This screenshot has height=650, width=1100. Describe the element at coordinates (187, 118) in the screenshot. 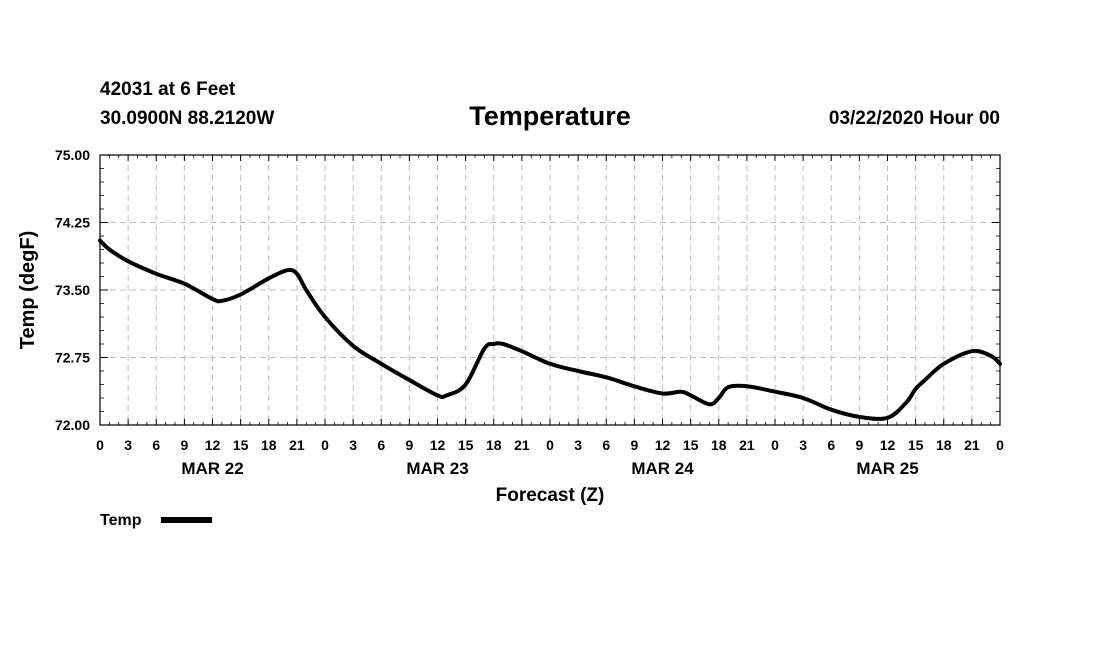

I see `location-label: 30.0900N 88.2120W` at that location.